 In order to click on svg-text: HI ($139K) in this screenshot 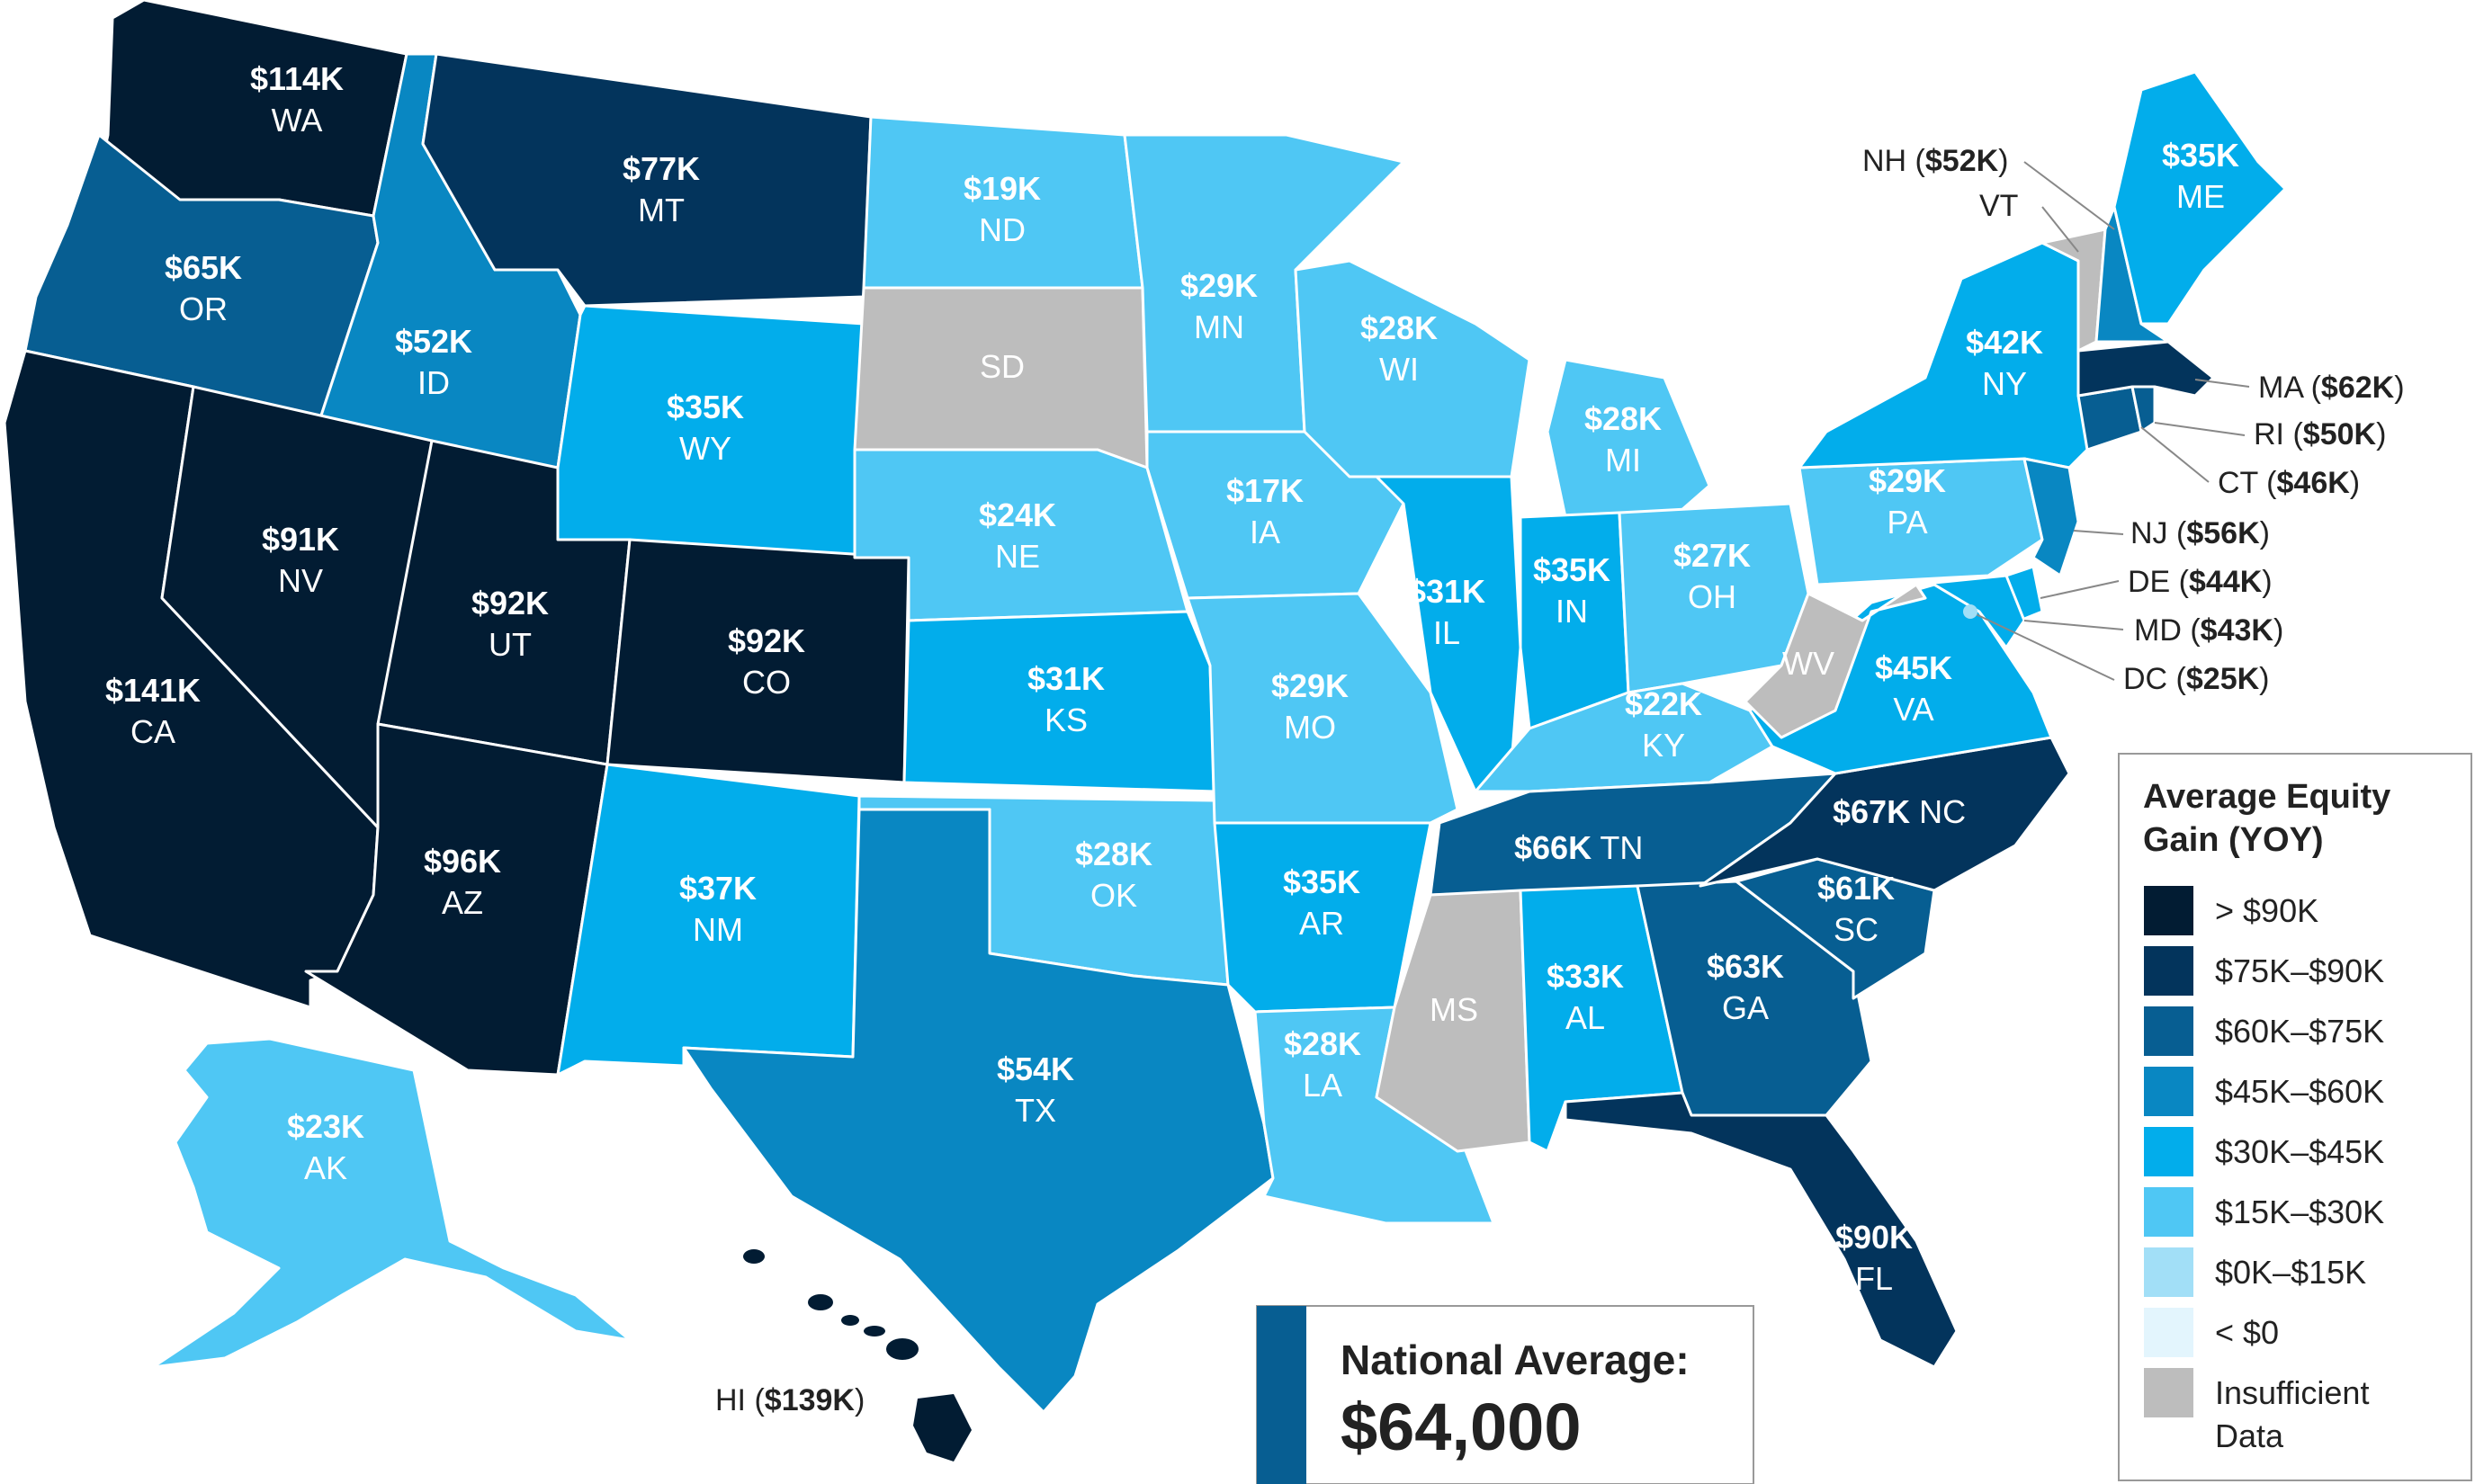, I will do `click(790, 1400)`.